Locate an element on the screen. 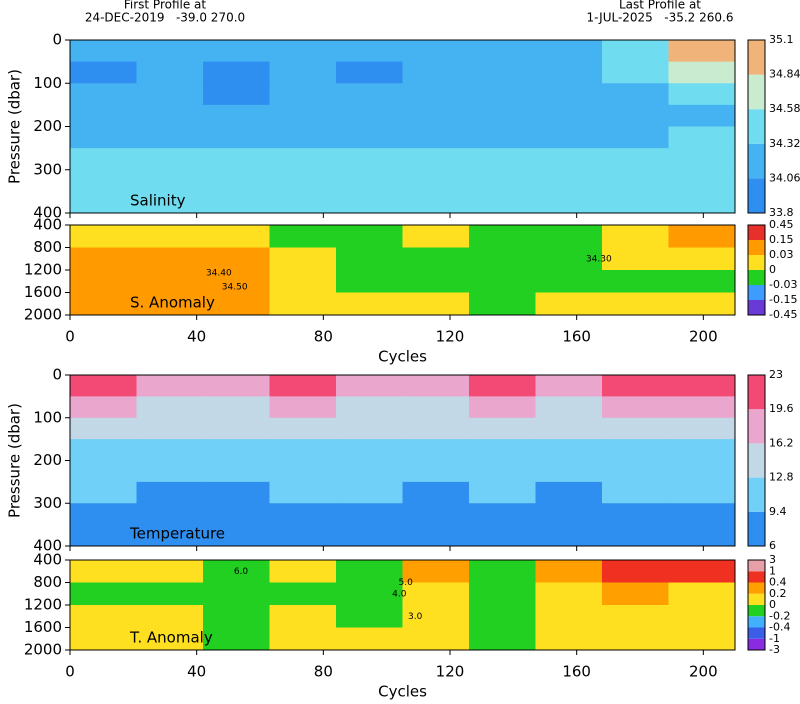 The width and height of the screenshot is (800, 704). y-tick-label: 0 is located at coordinates (57, 40).